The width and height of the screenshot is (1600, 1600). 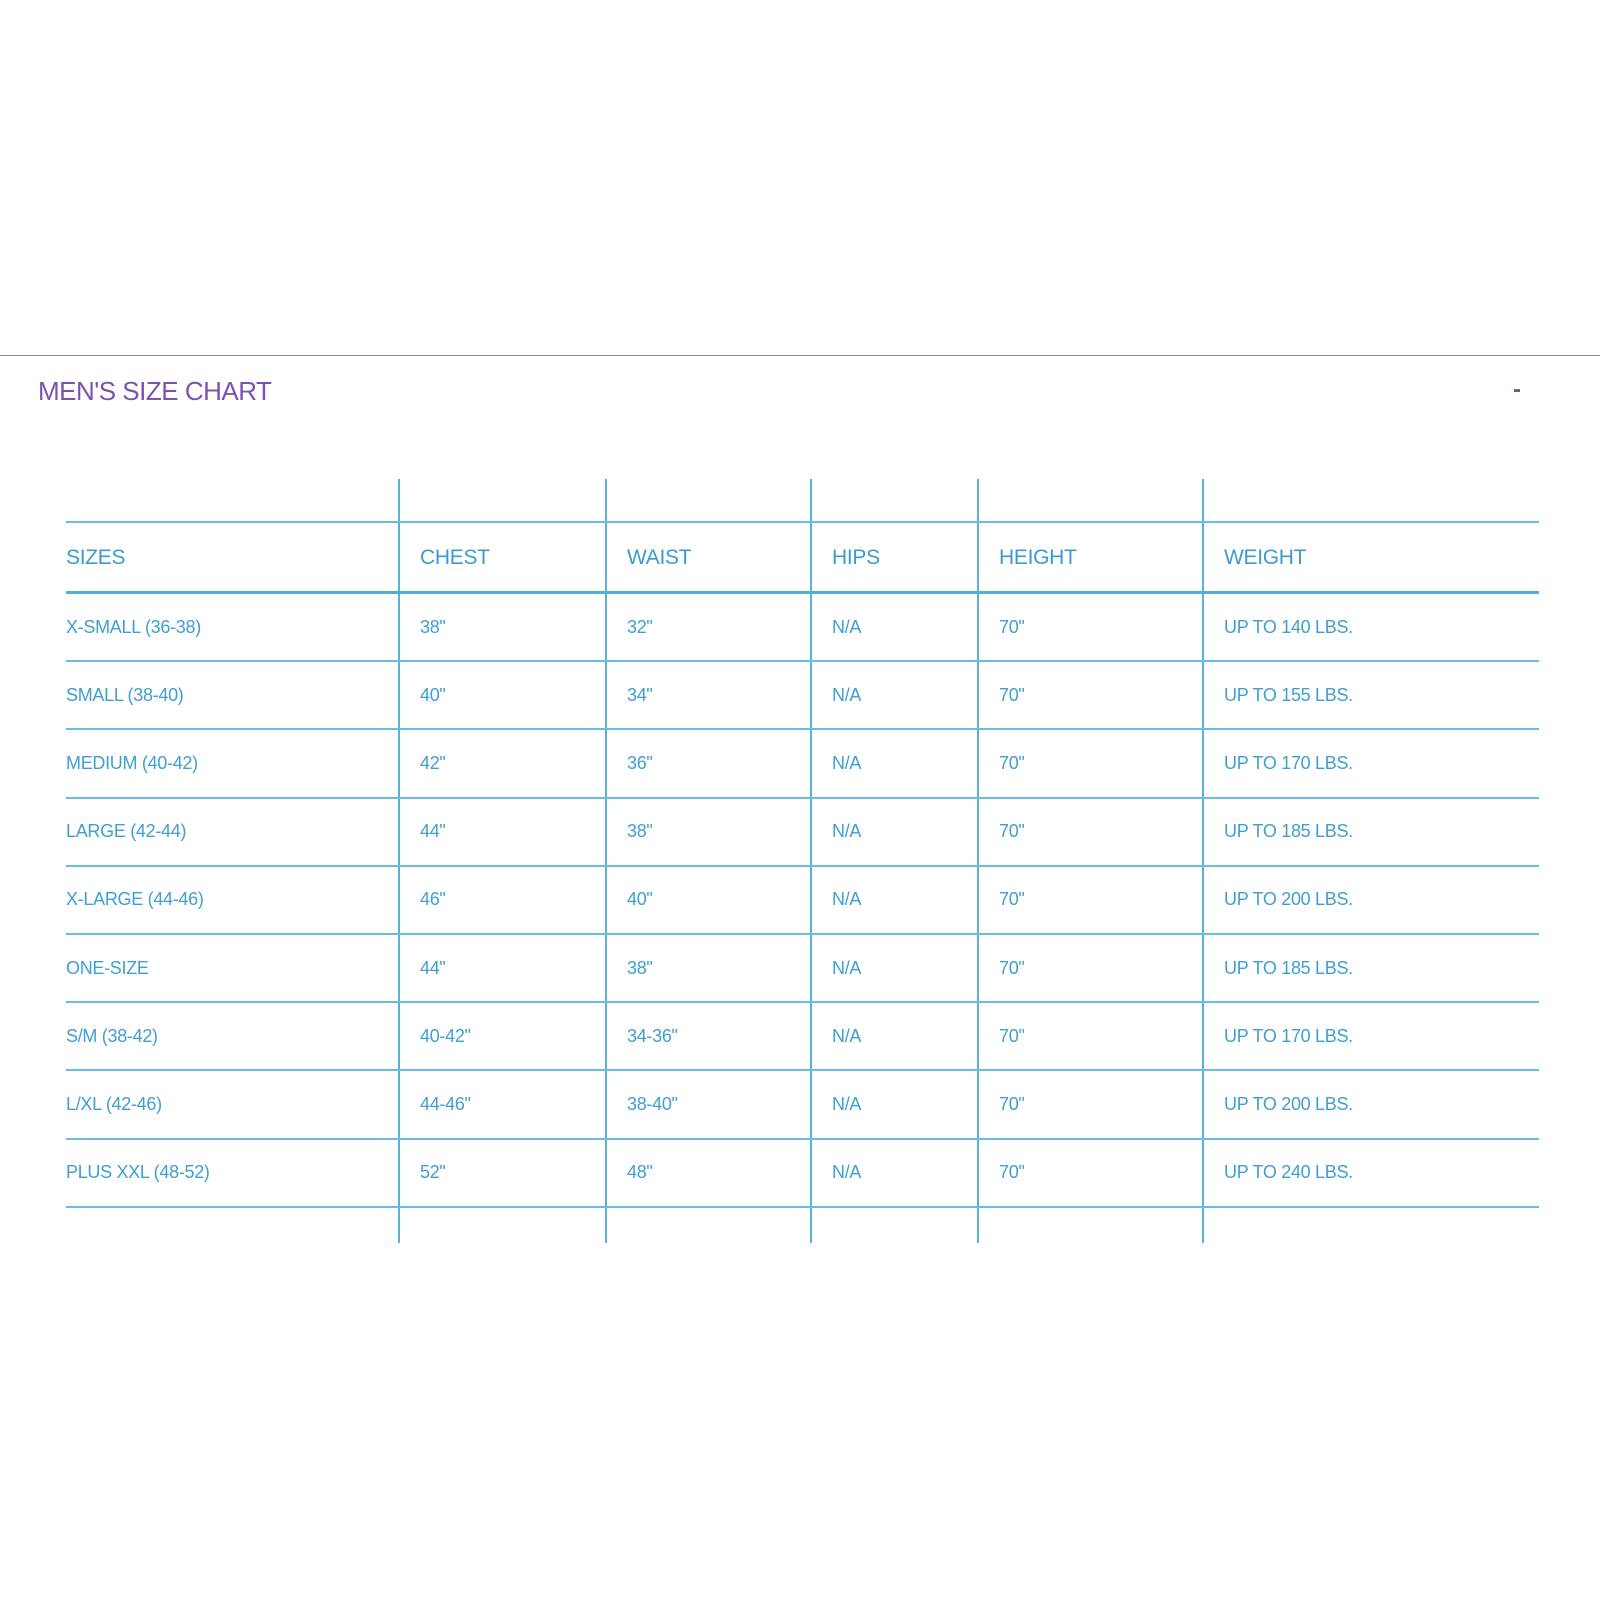 I want to click on table-cell: L/XL (42-46), so click(x=114, y=1103).